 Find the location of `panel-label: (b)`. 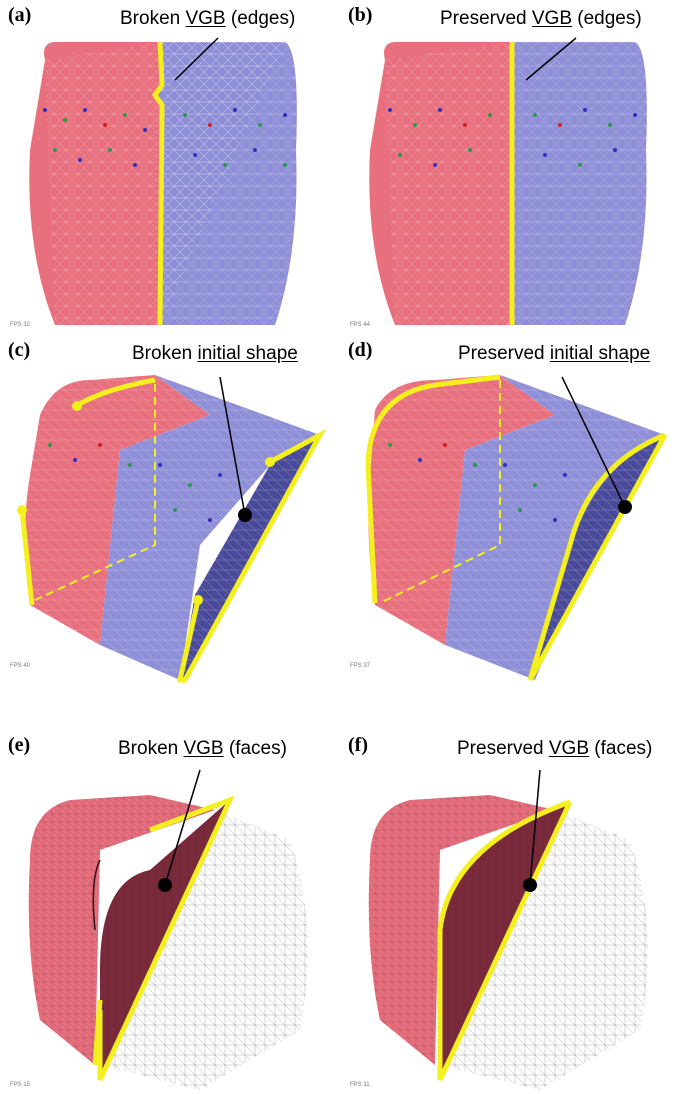

panel-label: (b) is located at coordinates (360, 15).